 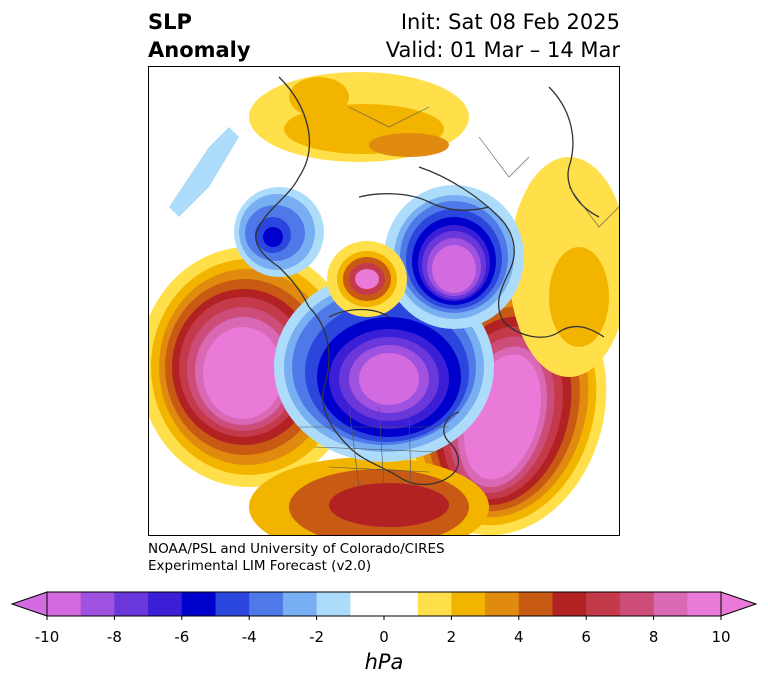 I want to click on colorbar-tick-labels: -10 -8 -6 -4 -2 0 2 4 6 8 10, so click(x=384, y=638).